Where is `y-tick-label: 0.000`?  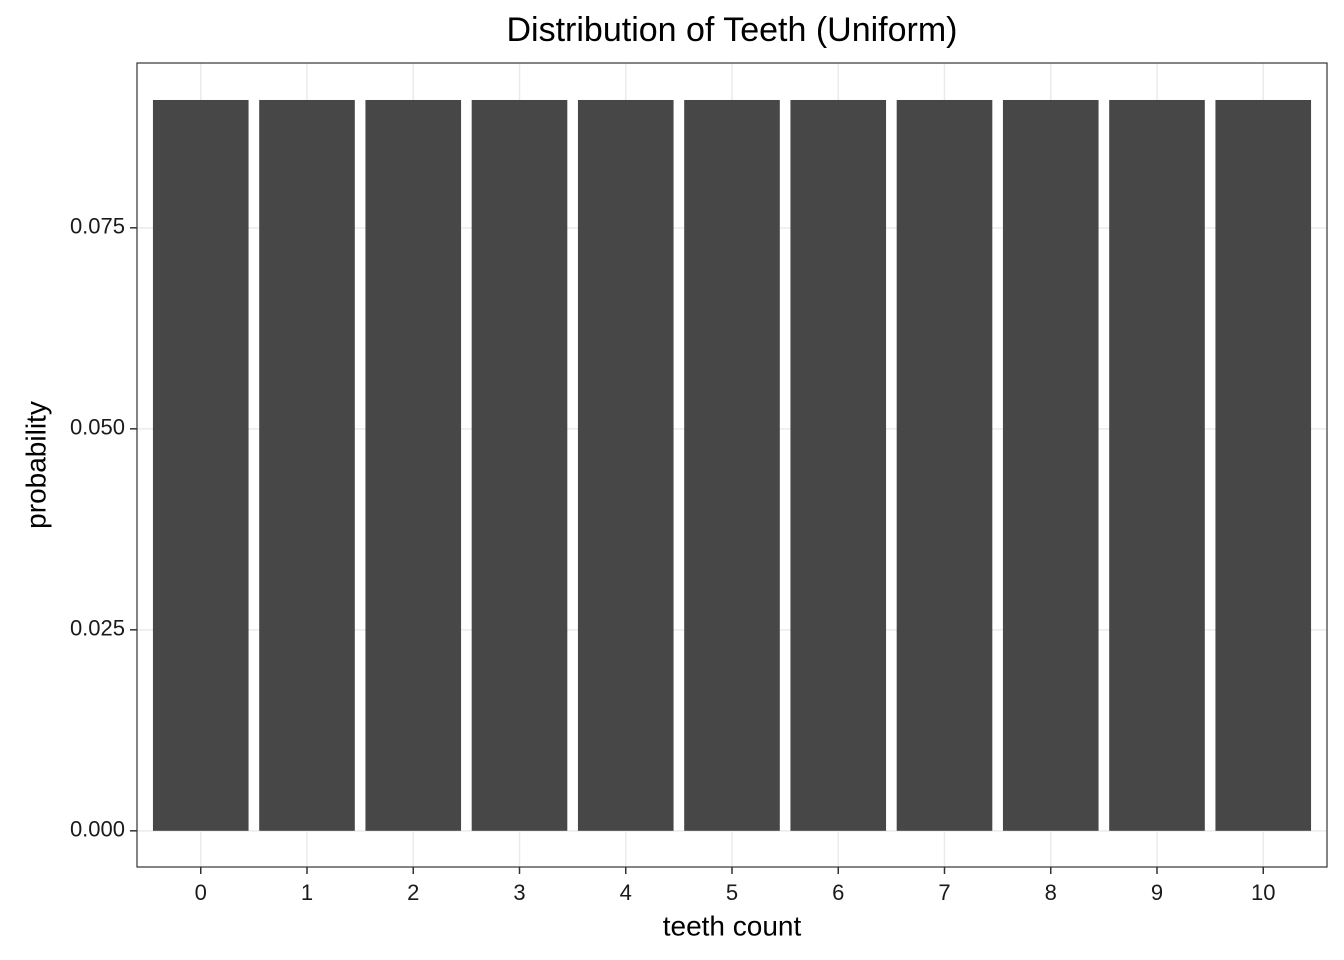
y-tick-label: 0.000 is located at coordinates (97, 829).